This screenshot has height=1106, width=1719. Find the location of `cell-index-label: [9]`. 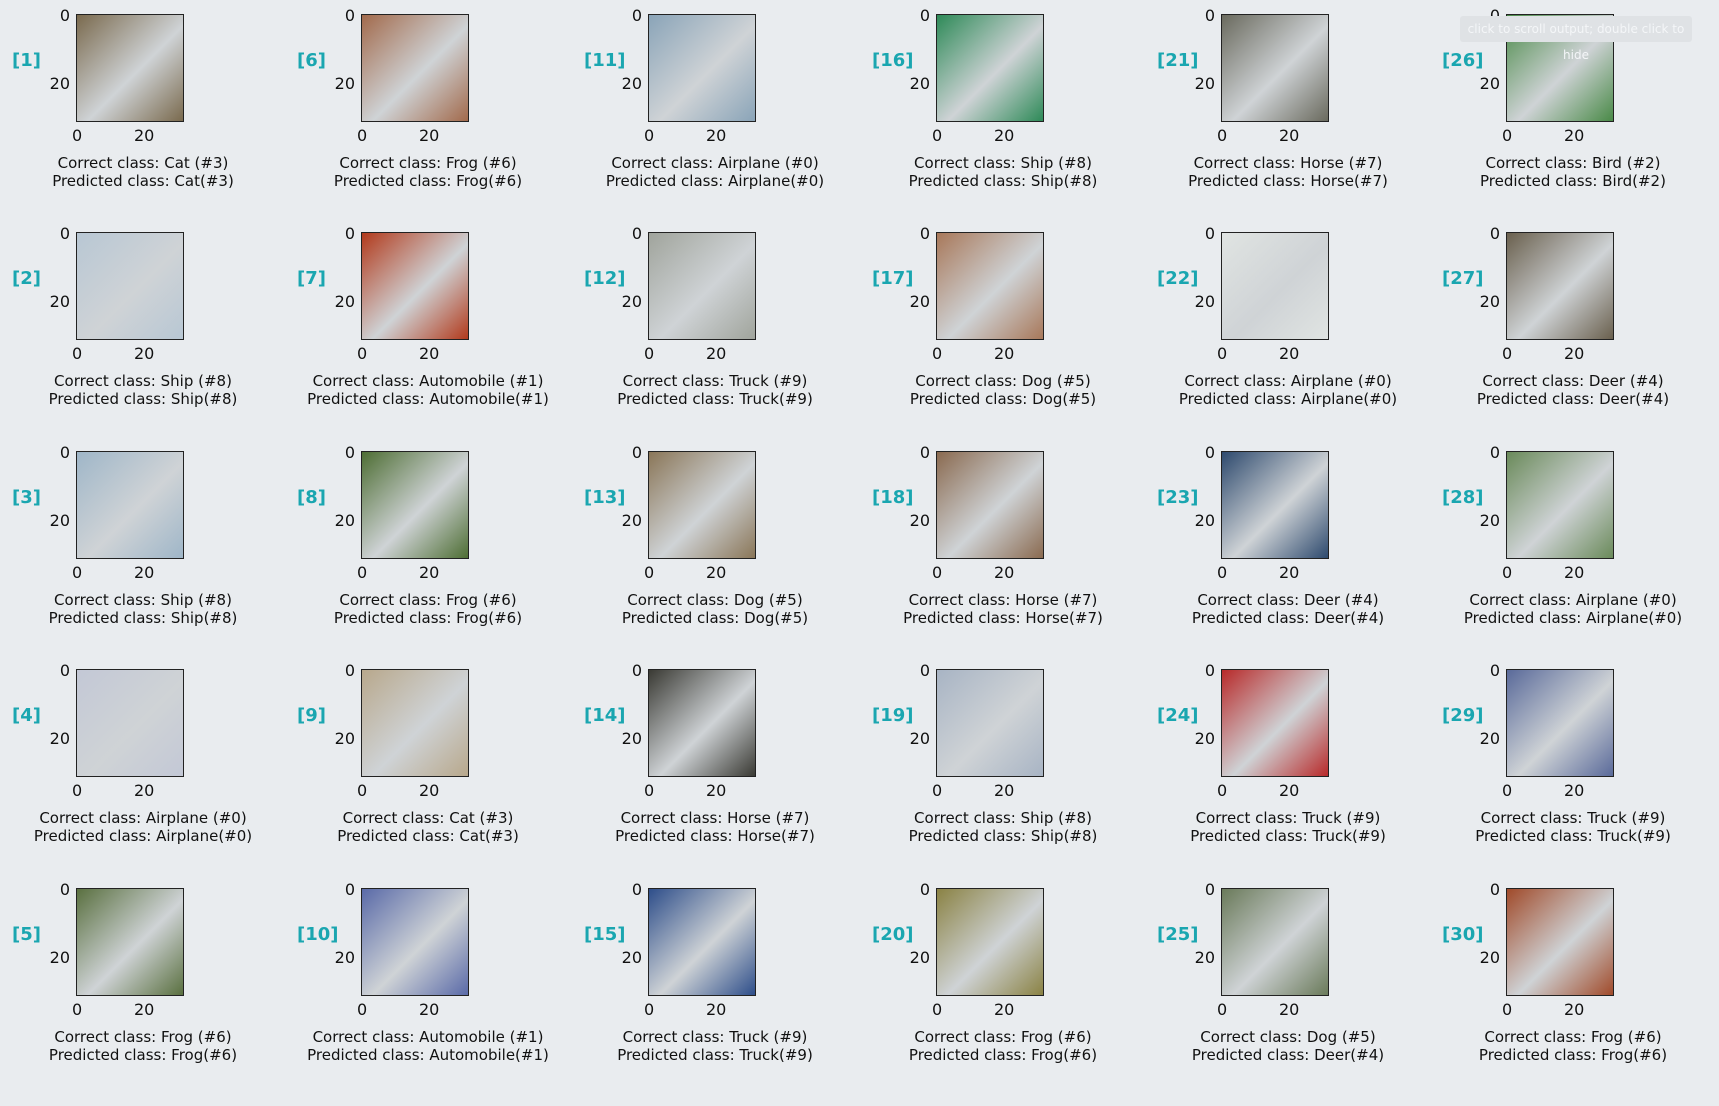

cell-index-label: [9] is located at coordinates (311, 715).